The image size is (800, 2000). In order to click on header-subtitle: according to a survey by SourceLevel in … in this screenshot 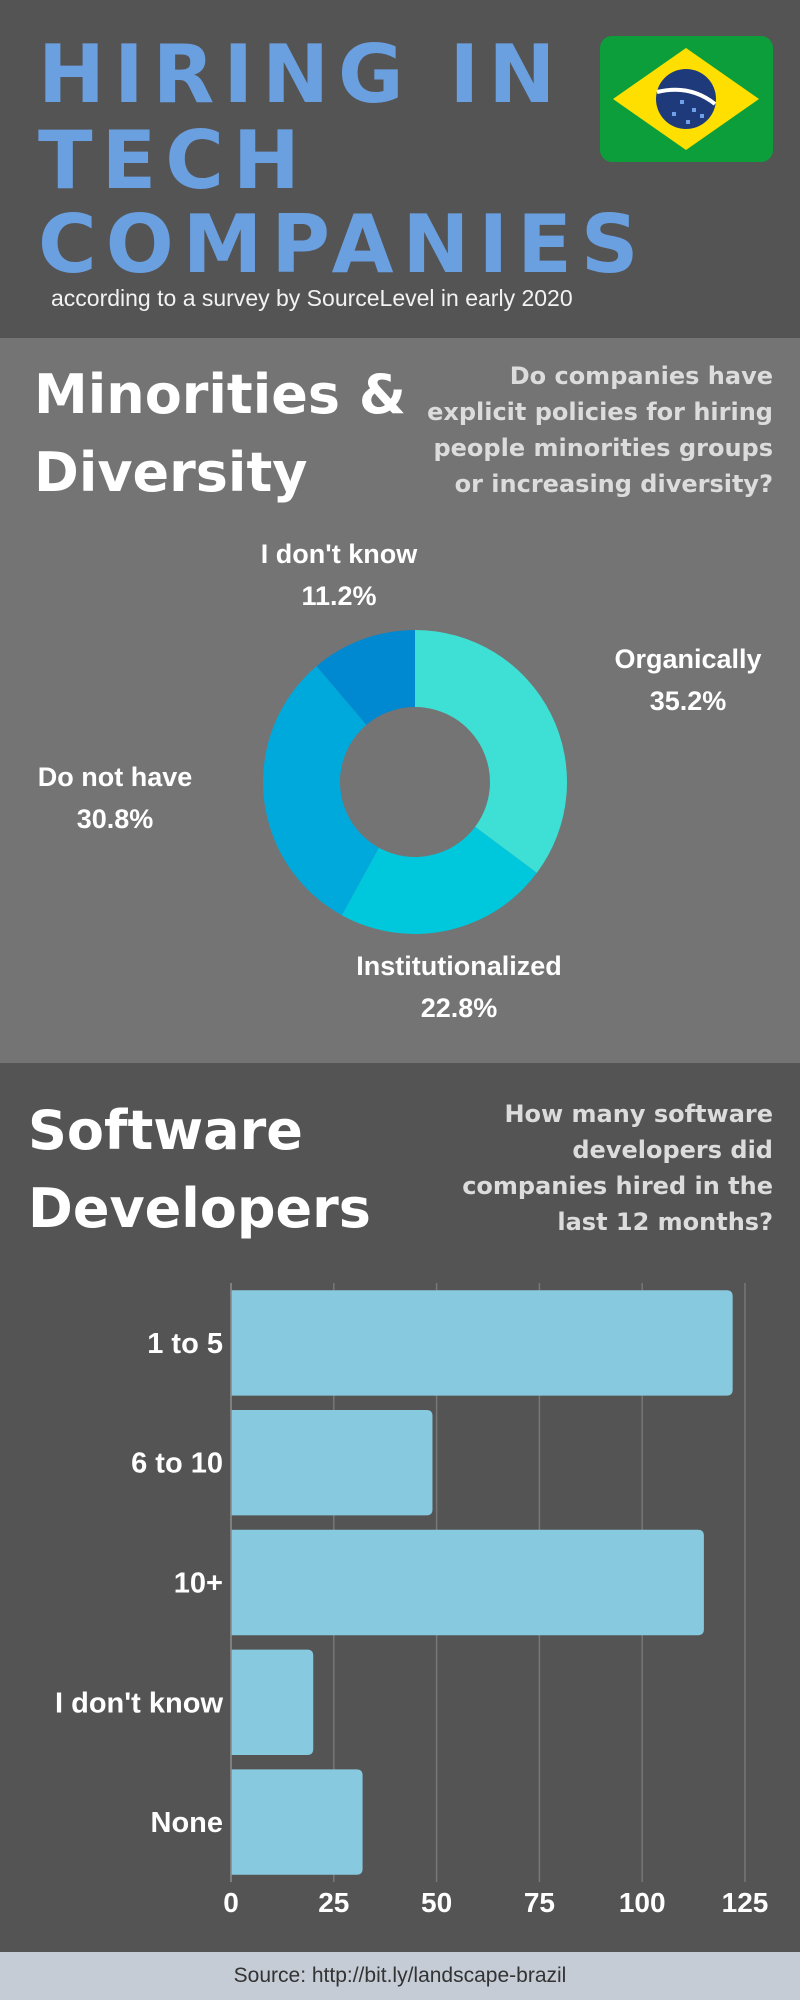, I will do `click(312, 298)`.